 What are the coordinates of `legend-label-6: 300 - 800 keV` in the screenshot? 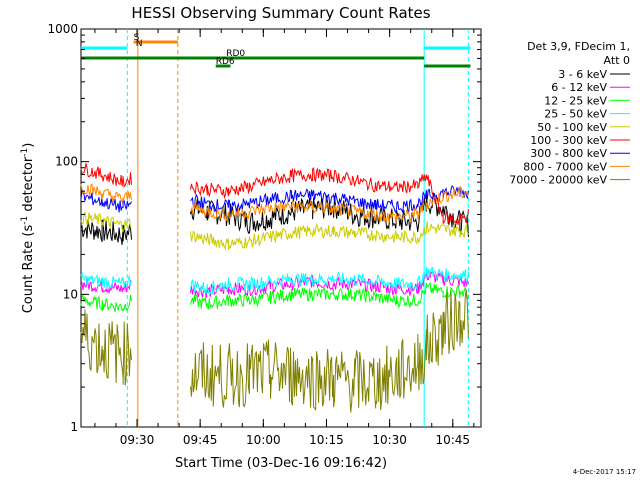 It's located at (568, 153).